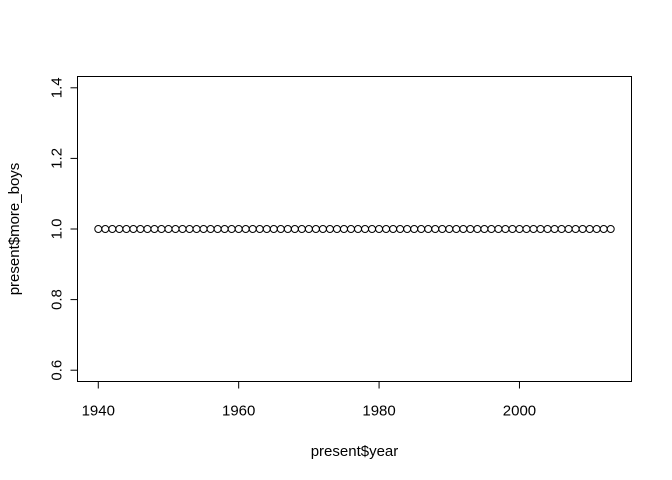 This screenshot has width=672, height=480. What do you see at coordinates (57, 370) in the screenshot?
I see `y-tick-label: 0.6` at bounding box center [57, 370].